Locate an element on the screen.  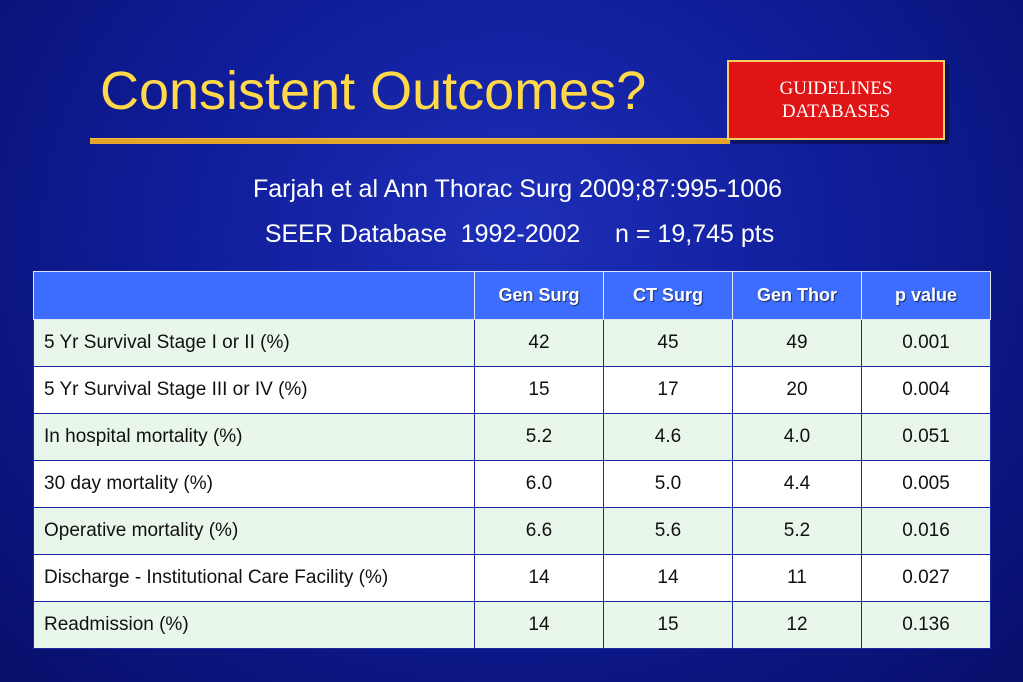
table-header-row: Gen Surg CT Surg Gen Thor p value is located at coordinates (512, 295).